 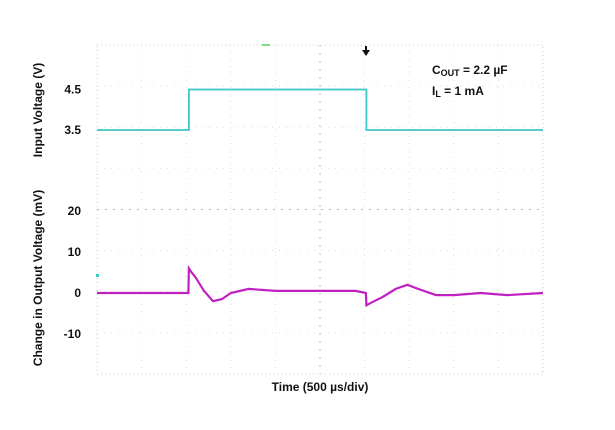 I want to click on input-voltage-trace, so click(x=320, y=109).